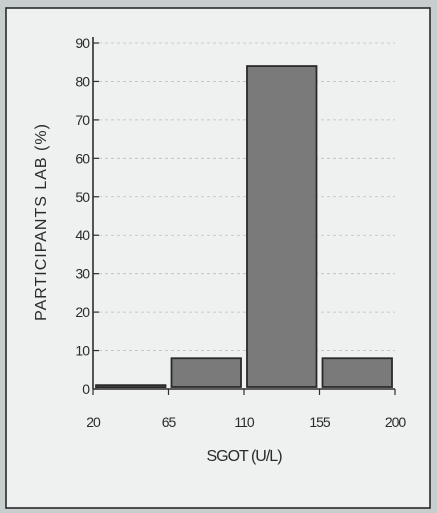  What do you see at coordinates (41, 222) in the screenshot?
I see `y-axis-title: PARTICIPANTS LAB (%)` at bounding box center [41, 222].